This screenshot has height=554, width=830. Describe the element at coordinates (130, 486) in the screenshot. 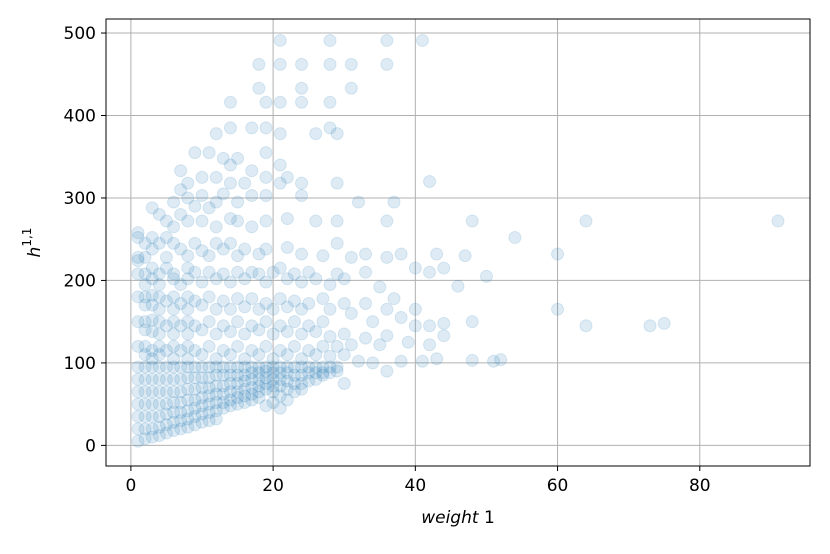

I see `x-tick-label: 0` at that location.